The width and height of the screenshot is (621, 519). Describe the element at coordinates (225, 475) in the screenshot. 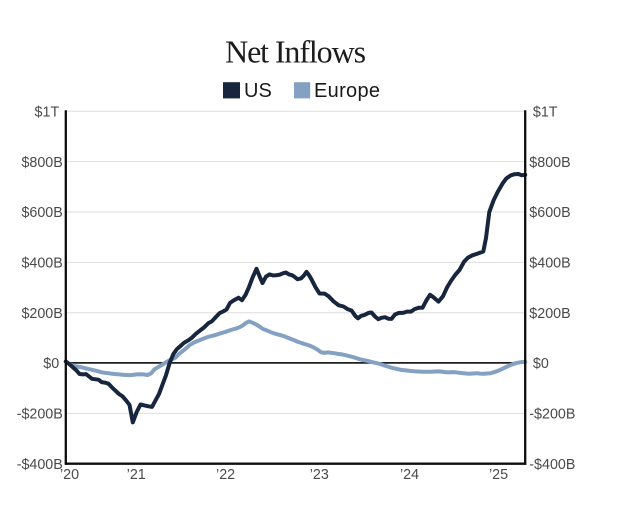

I see `svg-text: ’22` at that location.